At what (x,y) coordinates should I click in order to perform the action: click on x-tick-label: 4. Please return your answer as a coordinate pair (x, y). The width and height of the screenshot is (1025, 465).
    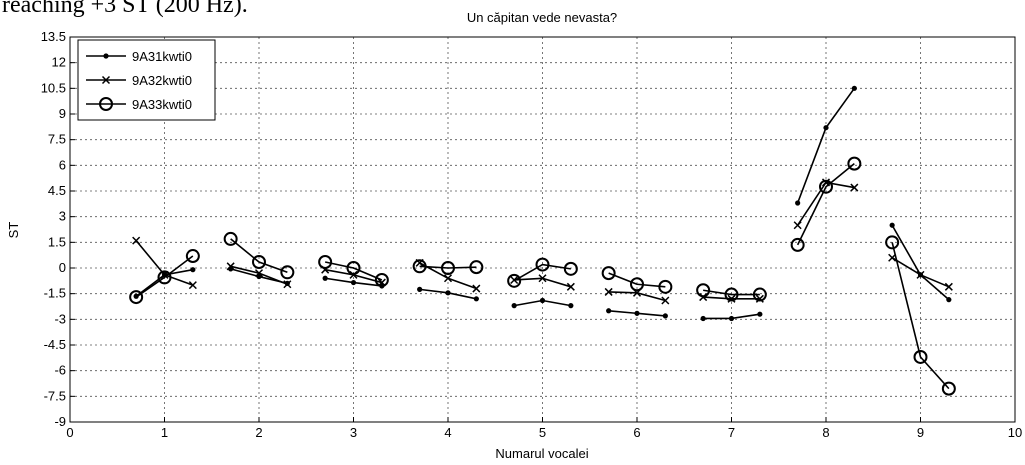
    Looking at the image, I should click on (447, 432).